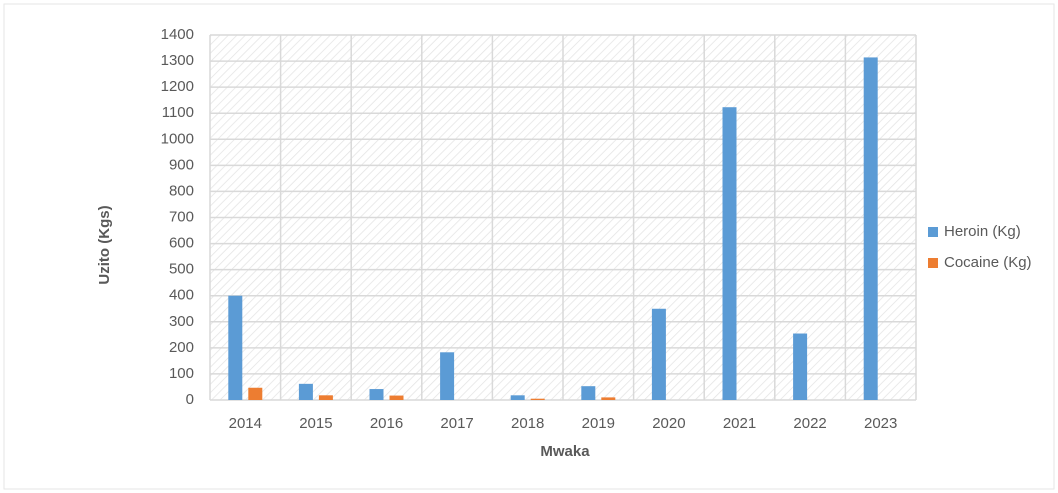 This screenshot has height=493, width=1058. Describe the element at coordinates (177, 86) in the screenshot. I see `y-tick-label: 1200` at that location.